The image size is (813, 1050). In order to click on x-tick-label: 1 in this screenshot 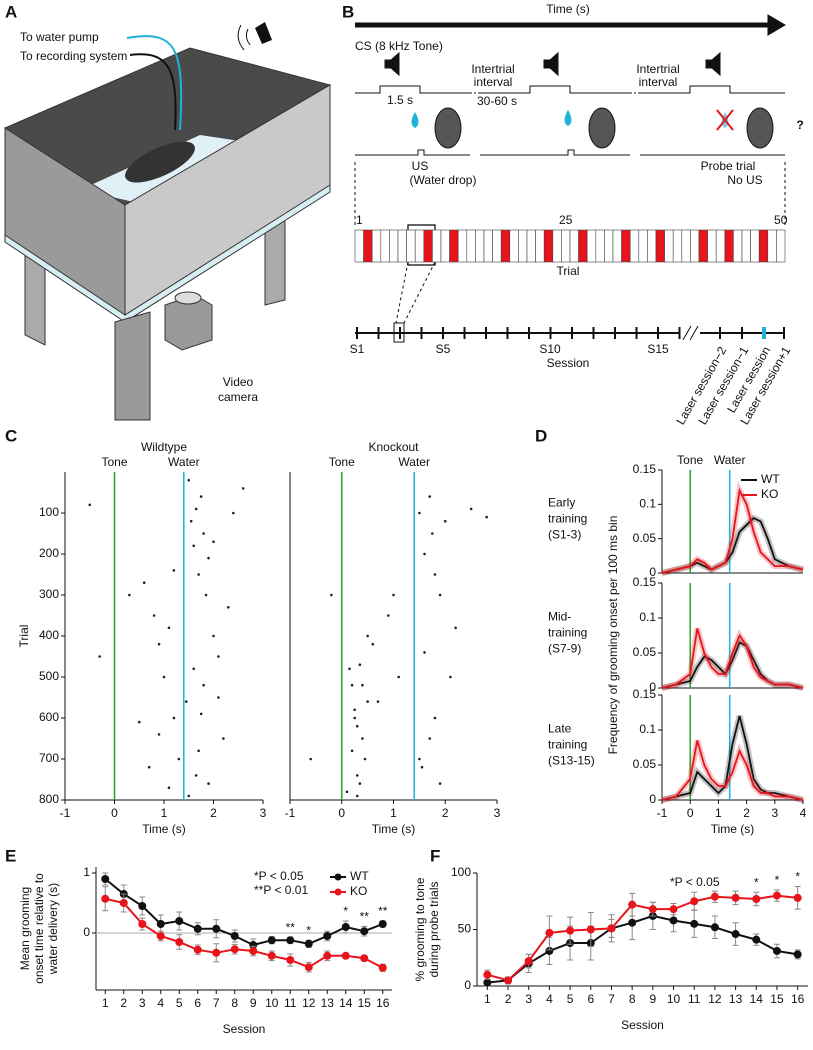, I will do `click(105, 1003)`.